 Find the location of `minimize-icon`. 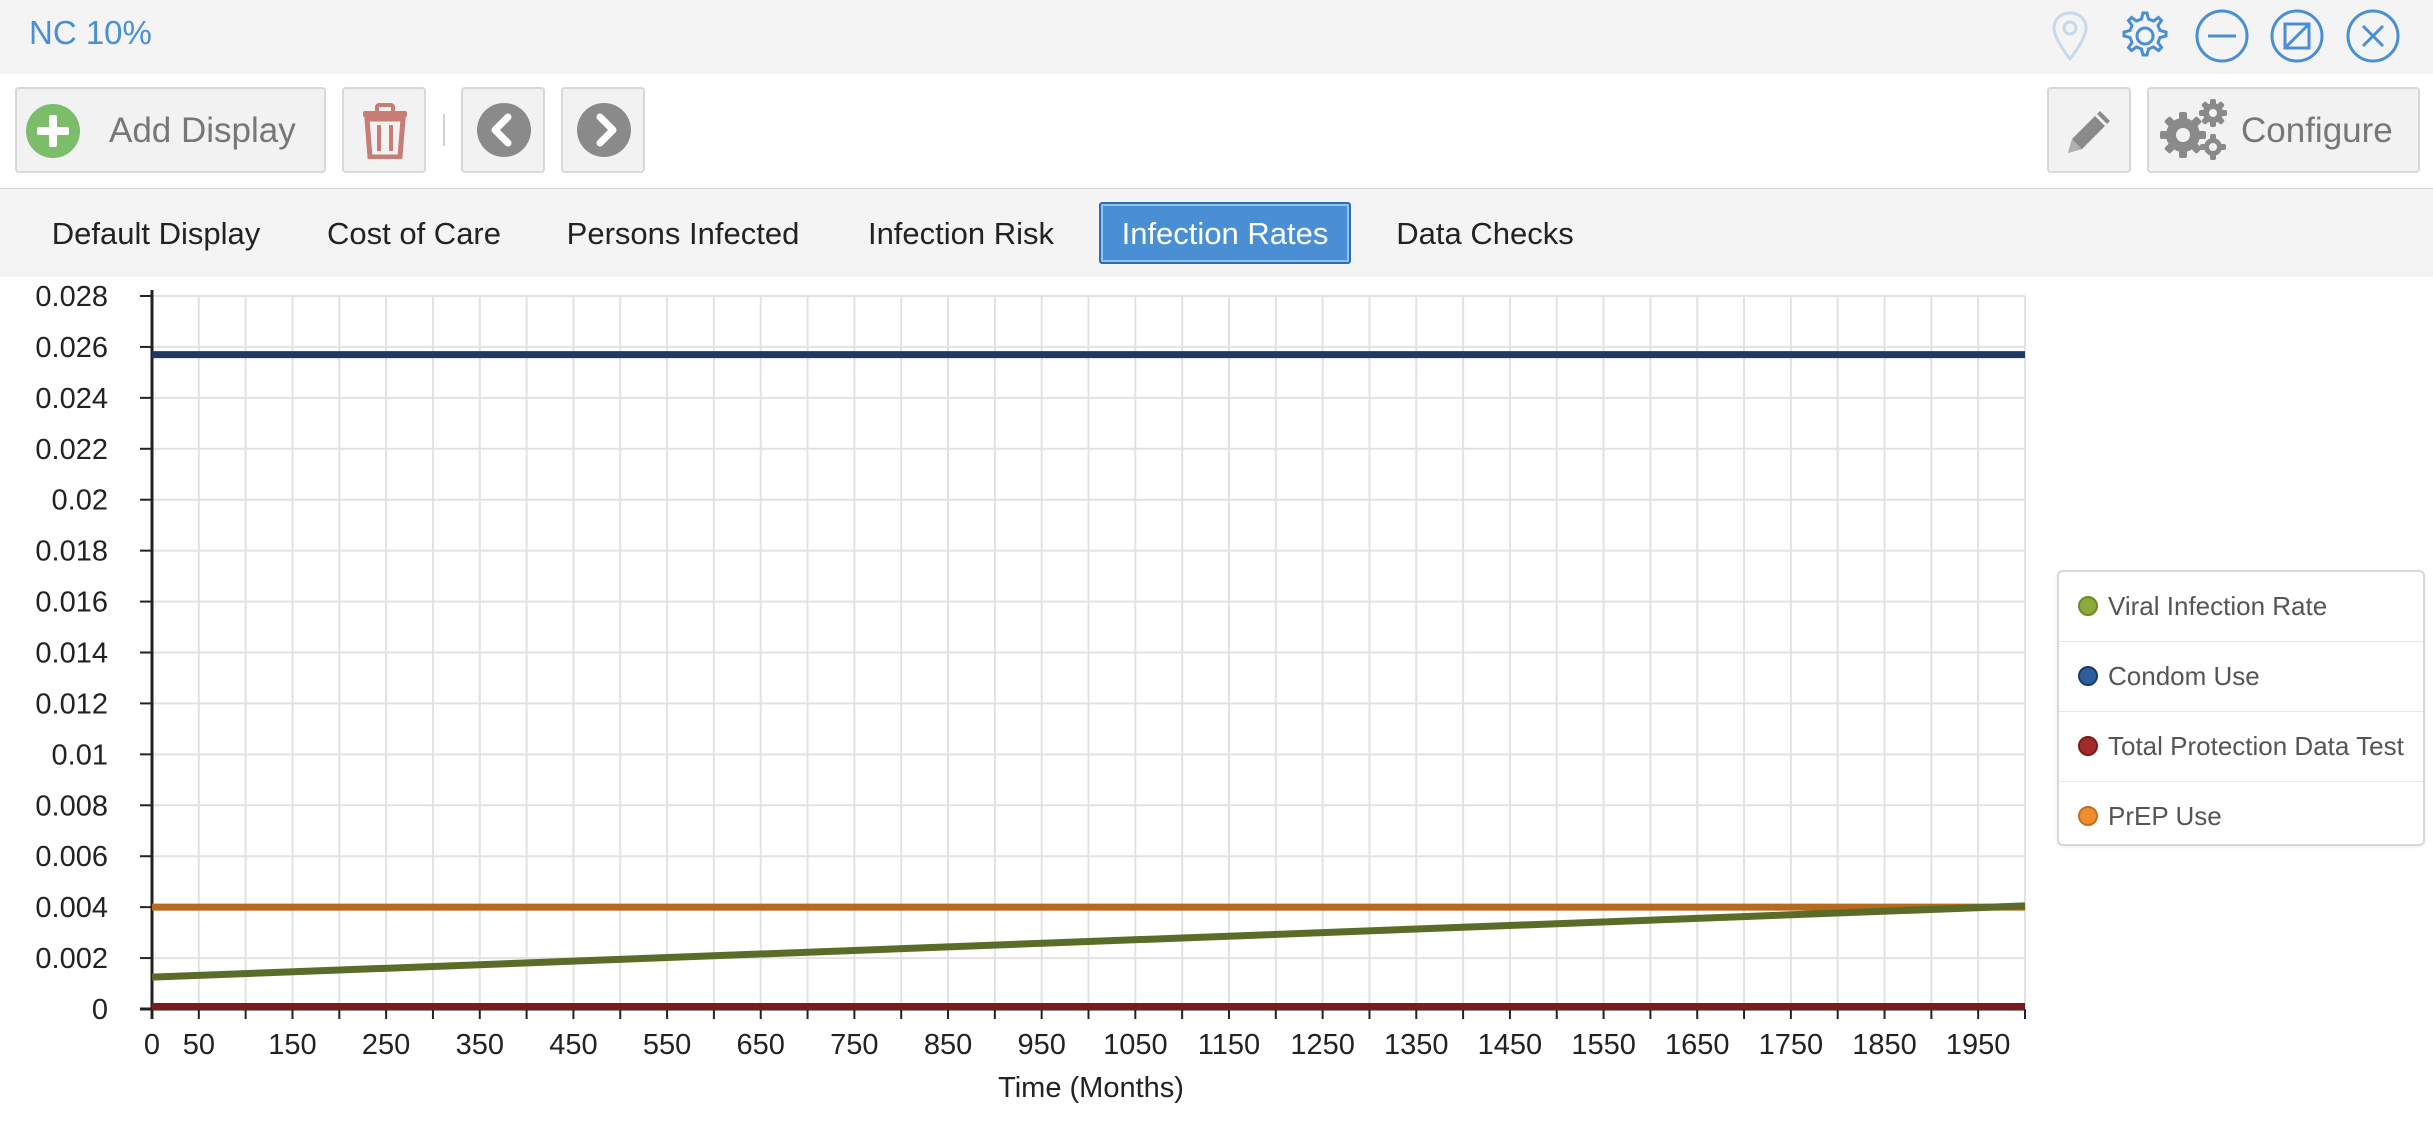

minimize-icon is located at coordinates (2222, 36).